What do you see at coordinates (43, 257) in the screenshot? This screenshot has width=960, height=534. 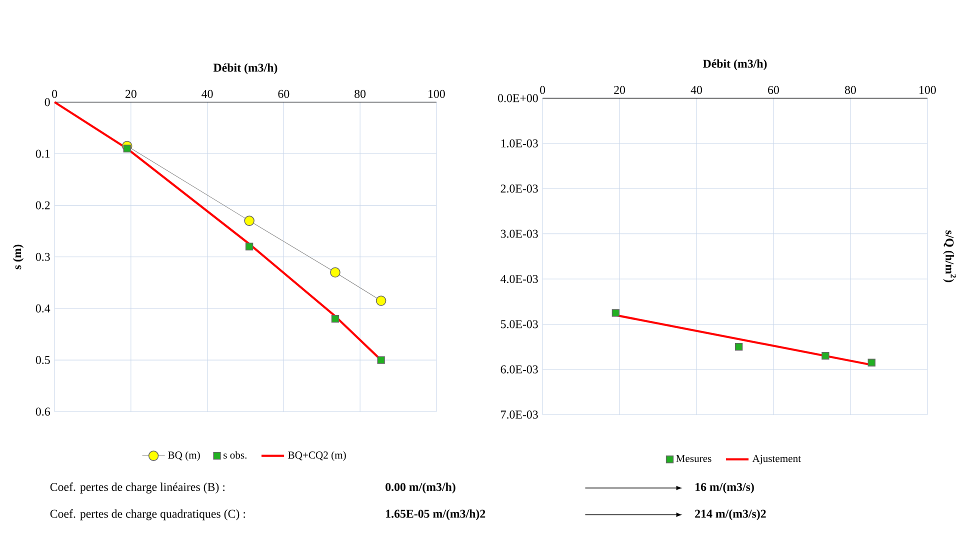 I see `y-tick-label: 0.3` at bounding box center [43, 257].